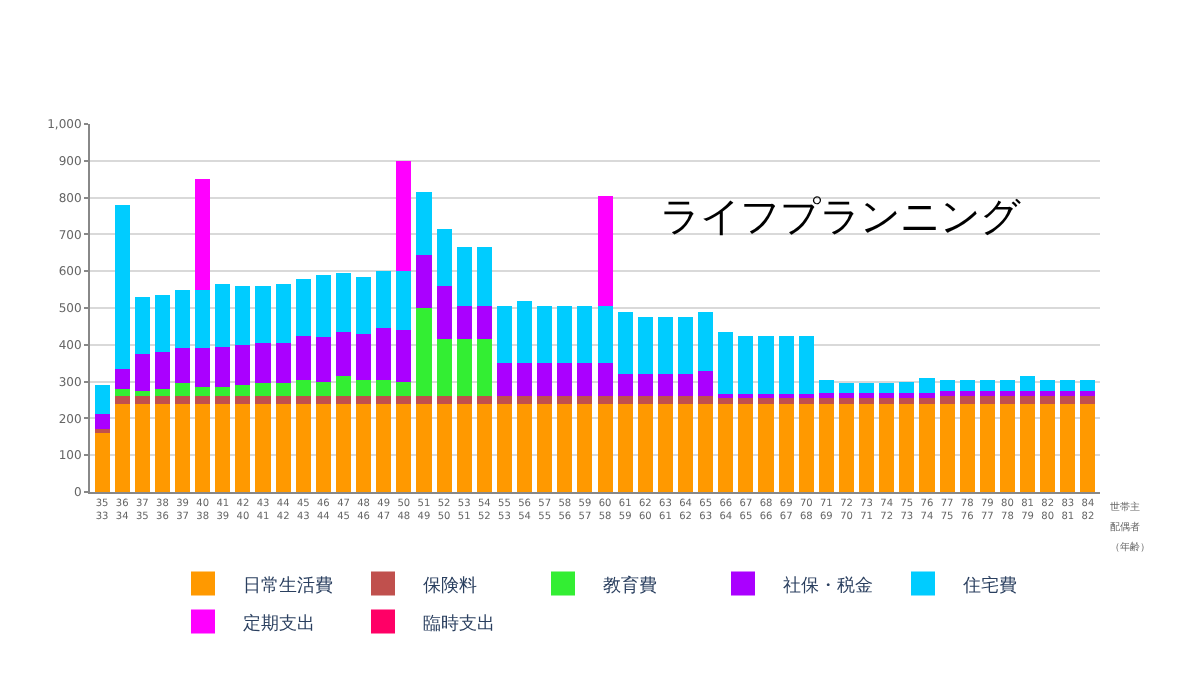 This screenshot has width=1200, height=674. I want to click on legend-label: 社保・税金, so click(828, 585).